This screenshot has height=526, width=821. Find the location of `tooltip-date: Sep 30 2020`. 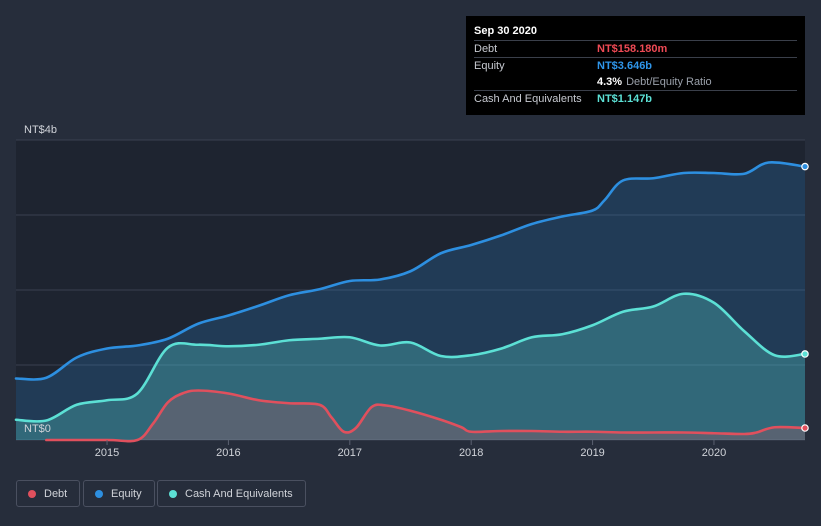

tooltip-date: Sep 30 2020 is located at coordinates (505, 31).